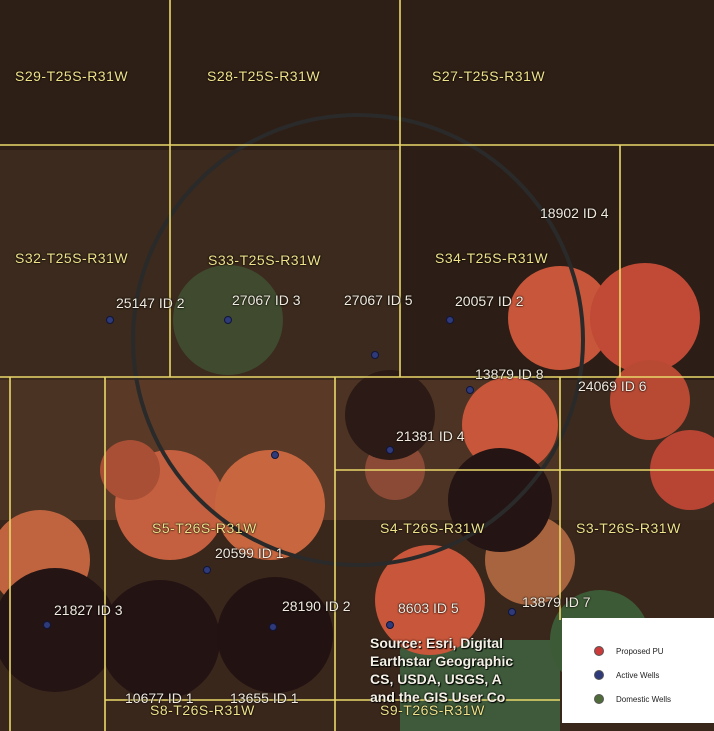 The width and height of the screenshot is (714, 731). What do you see at coordinates (204, 528) in the screenshot?
I see `section-label: S5-T26S-R31W` at bounding box center [204, 528].